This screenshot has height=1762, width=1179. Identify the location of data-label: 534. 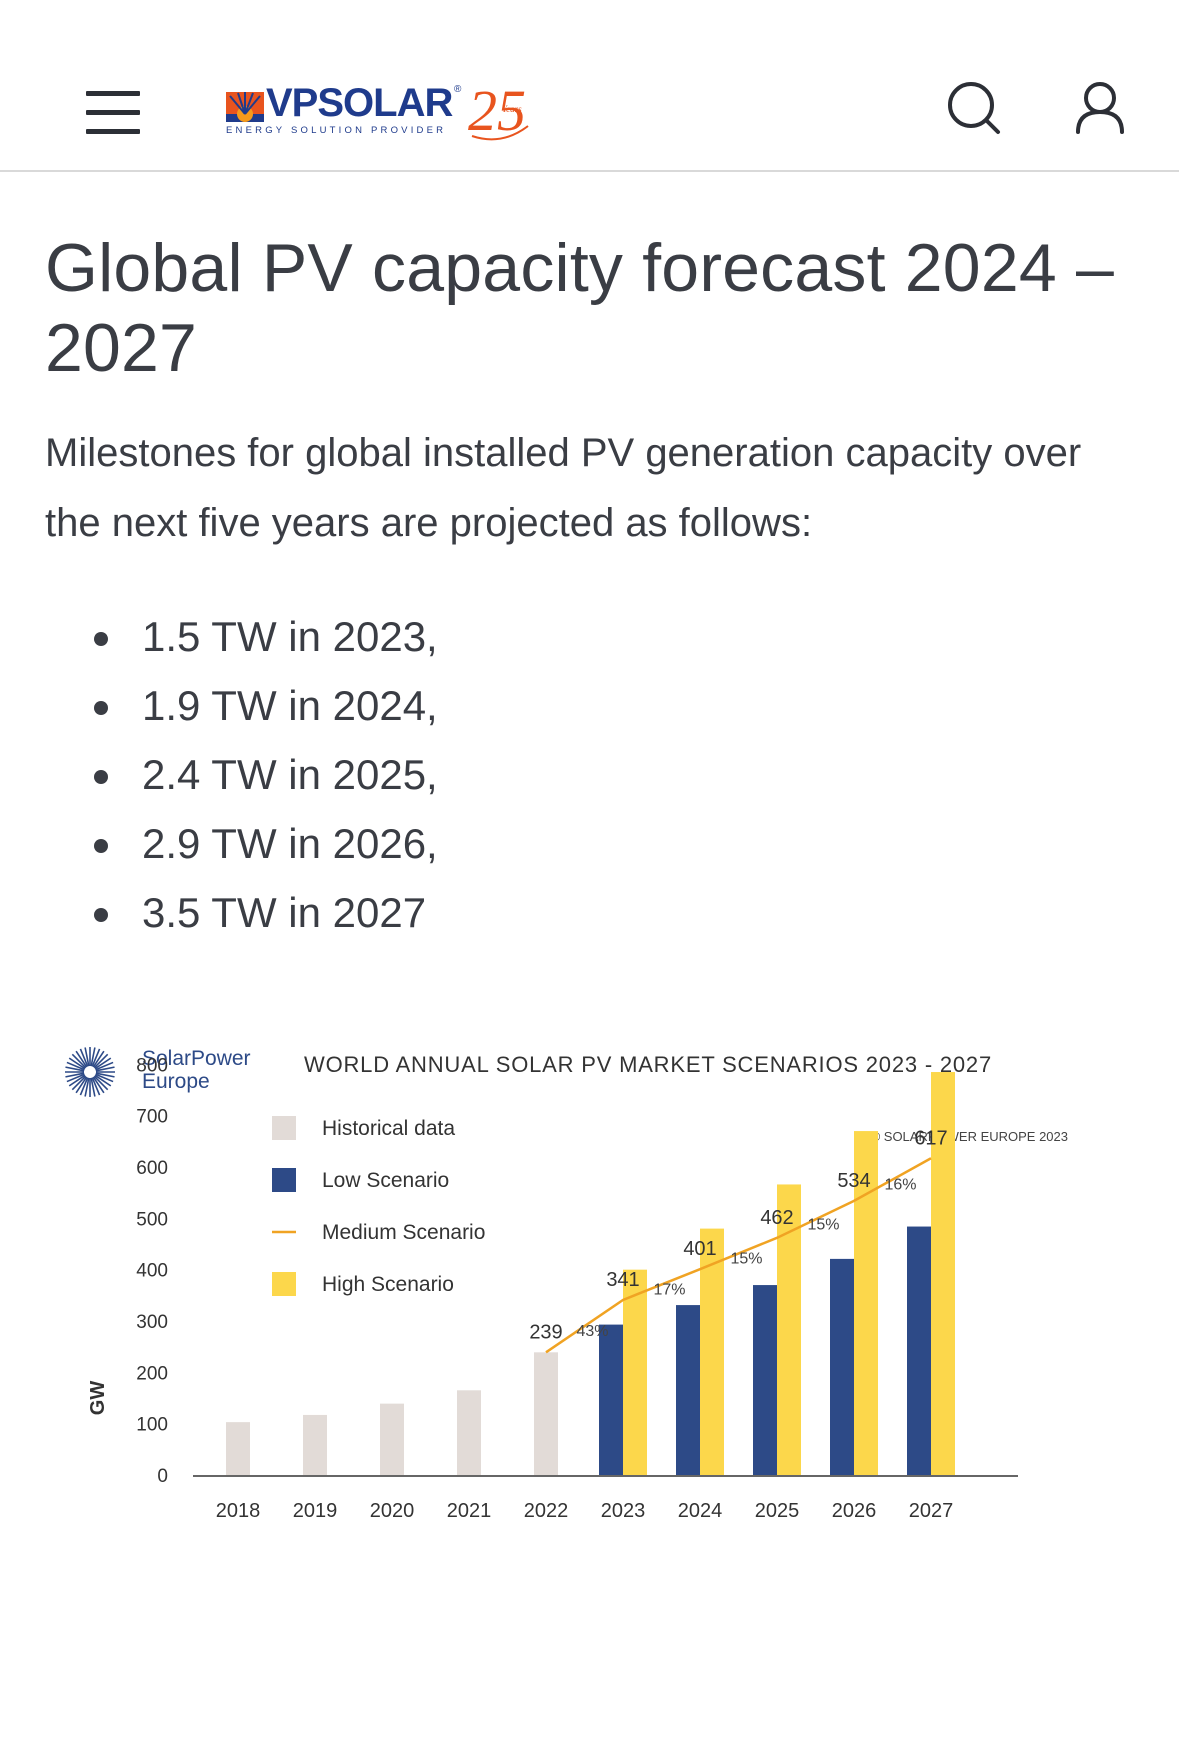
(853, 1181).